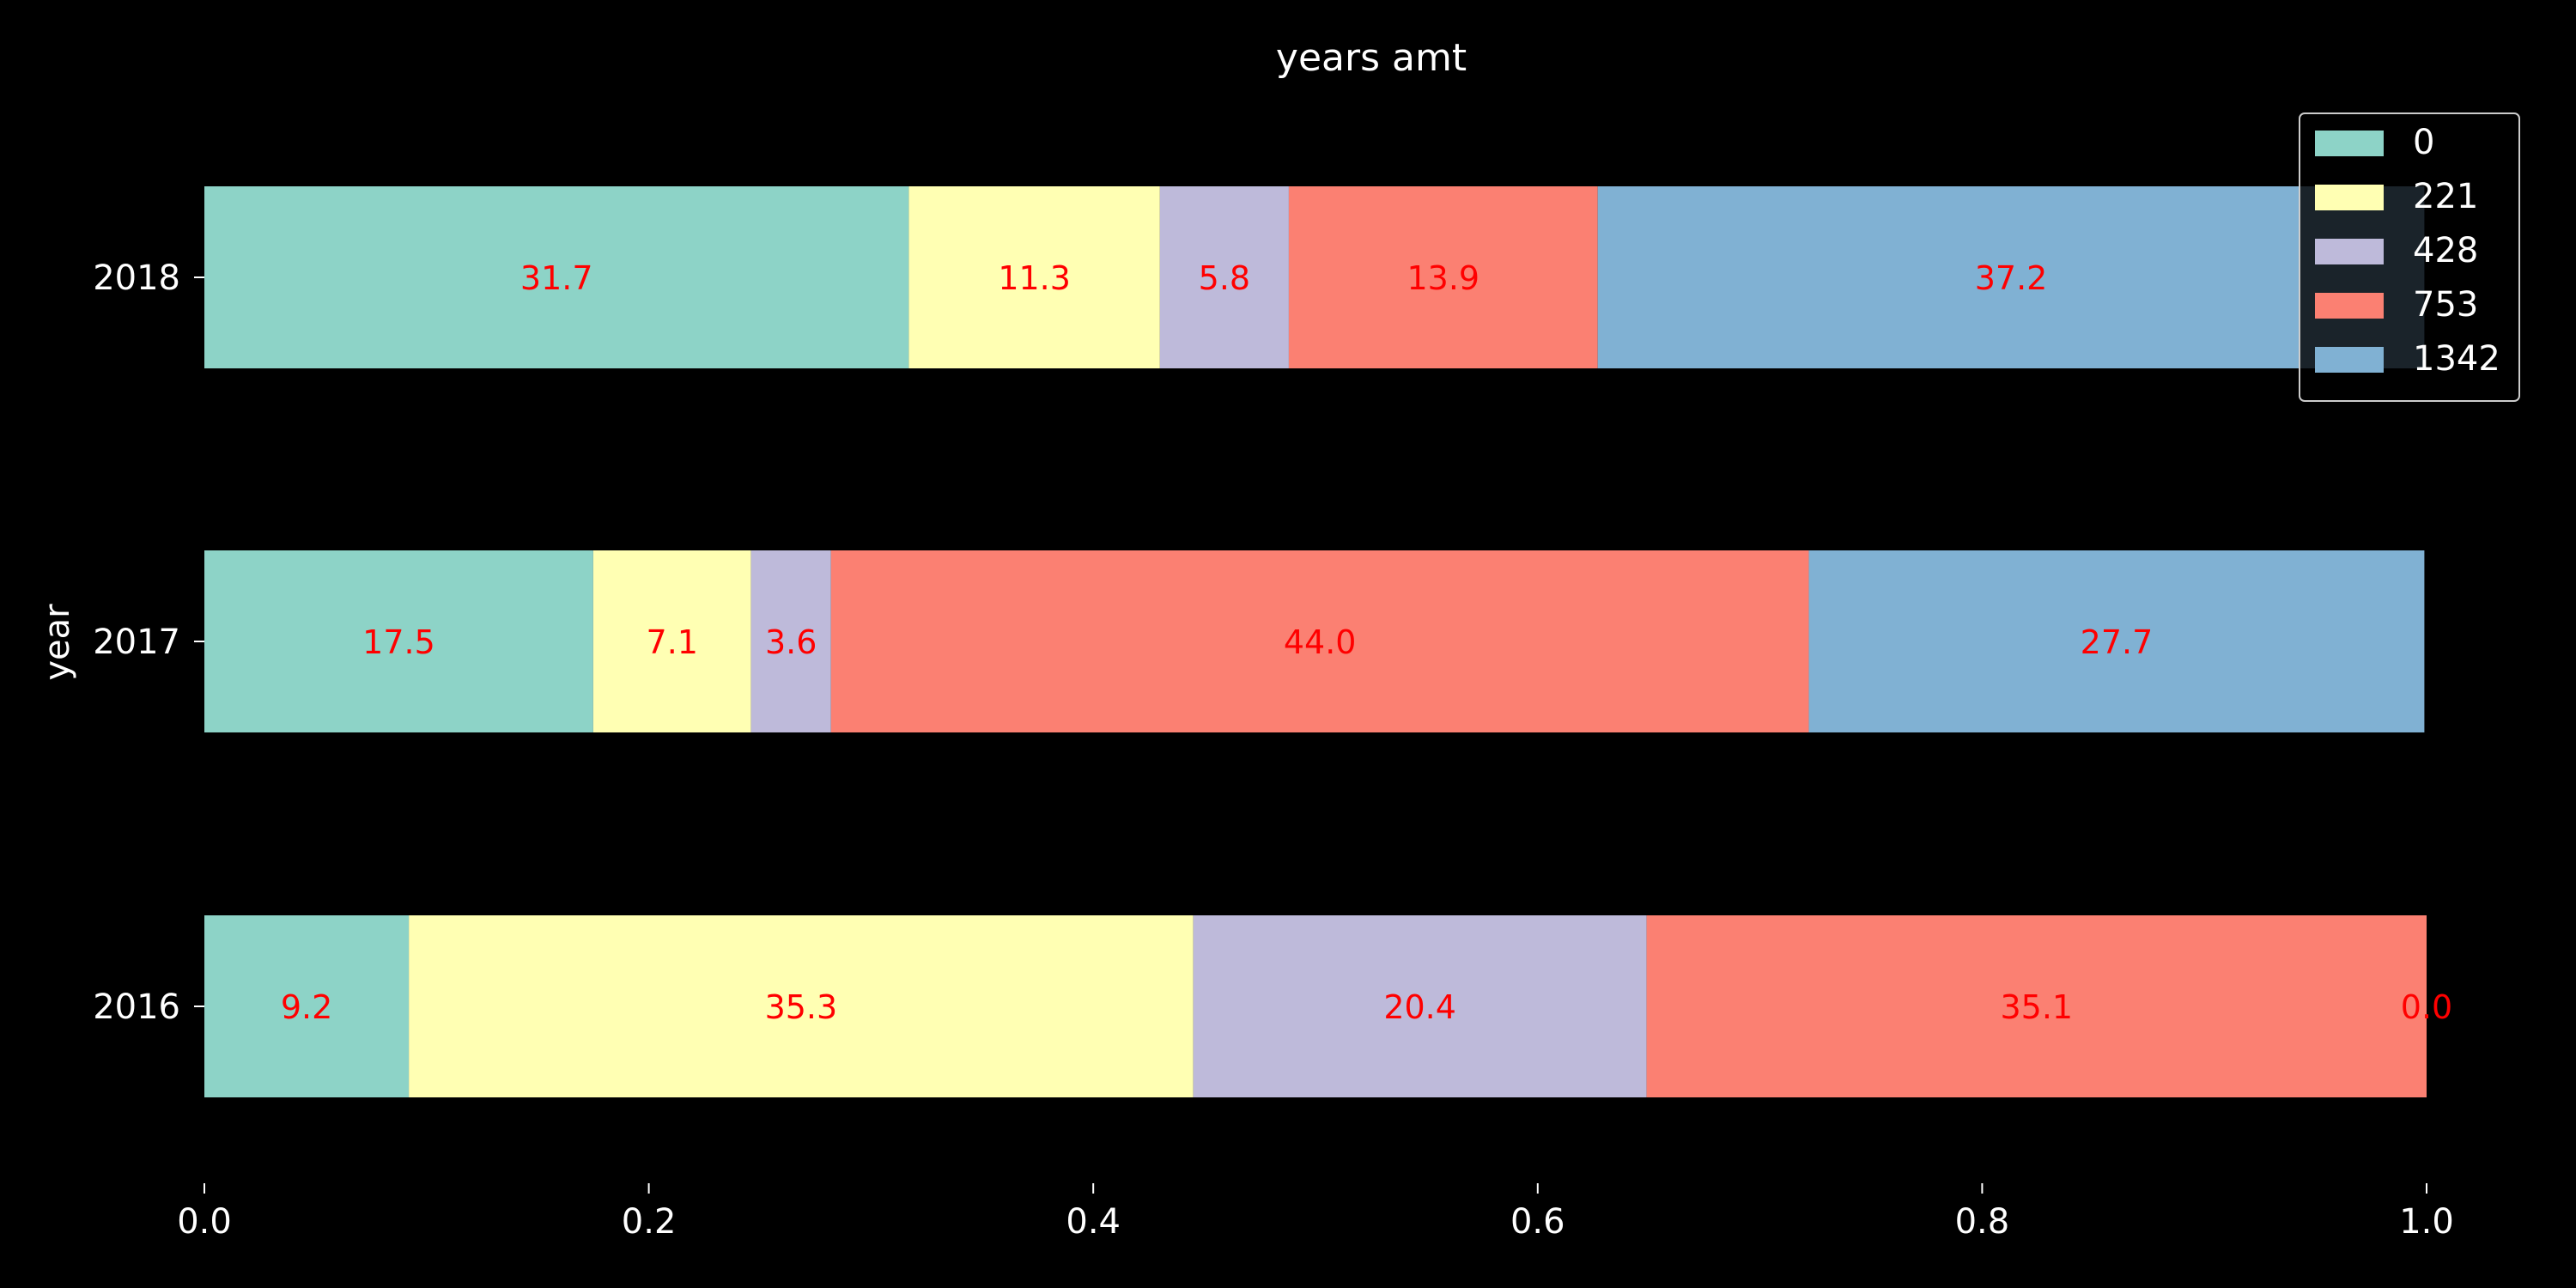  I want to click on data-label-2016-series-428: 20.4, so click(1419, 1007).